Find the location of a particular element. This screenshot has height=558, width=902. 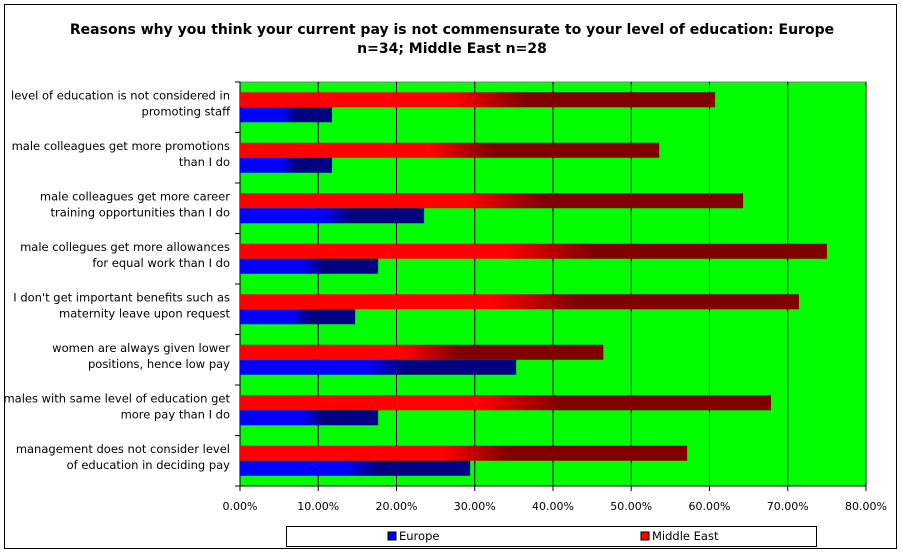

x-tick-label: 30.00% is located at coordinates (475, 506).